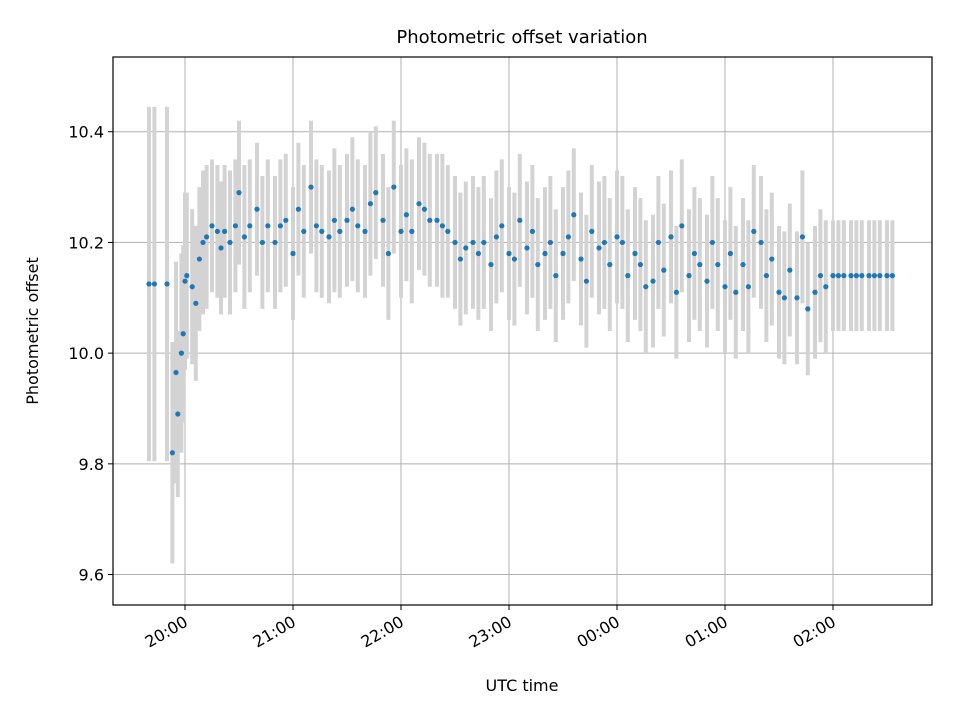 This screenshot has height=724, width=960. Describe the element at coordinates (91, 575) in the screenshot. I see `y-tick-label: 9.6` at that location.